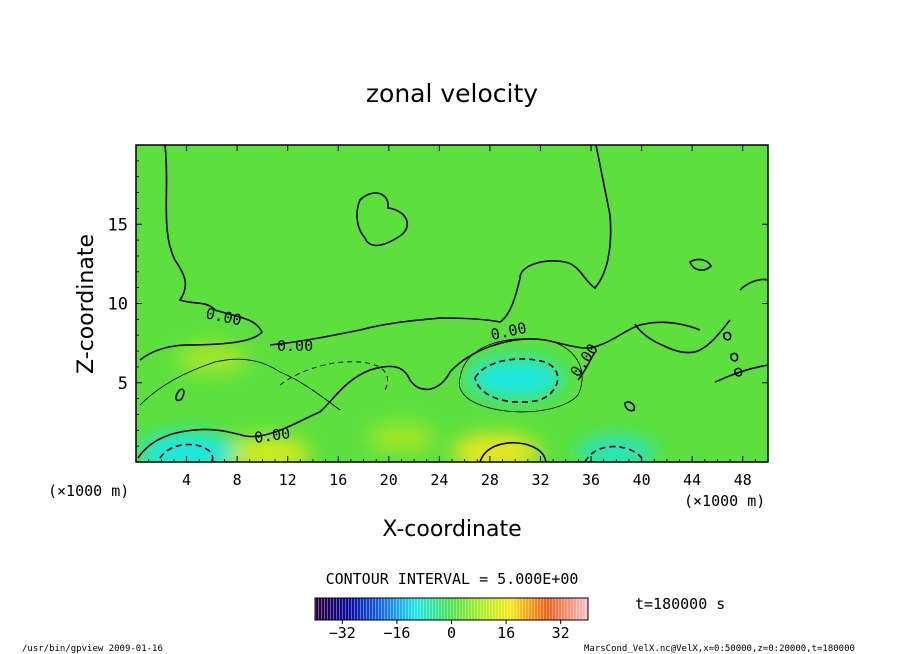 The image size is (904, 654). I want to click on x-tick-label: 40, so click(642, 480).